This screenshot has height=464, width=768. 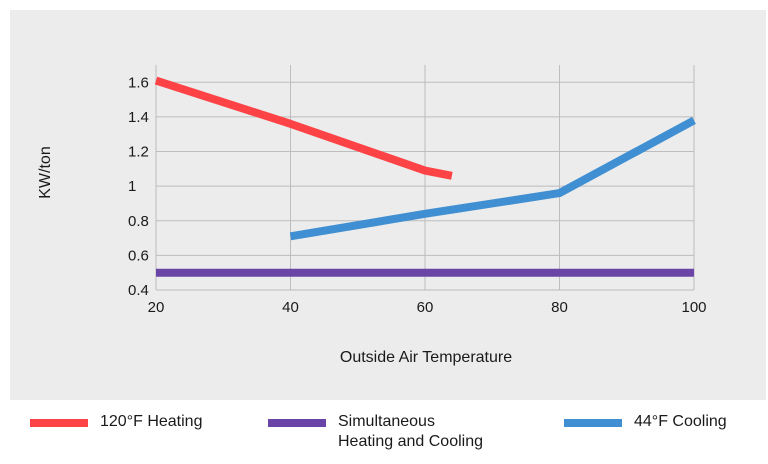 I want to click on legend-item: Simultaneous Heating and Cooling, so click(x=375, y=432).